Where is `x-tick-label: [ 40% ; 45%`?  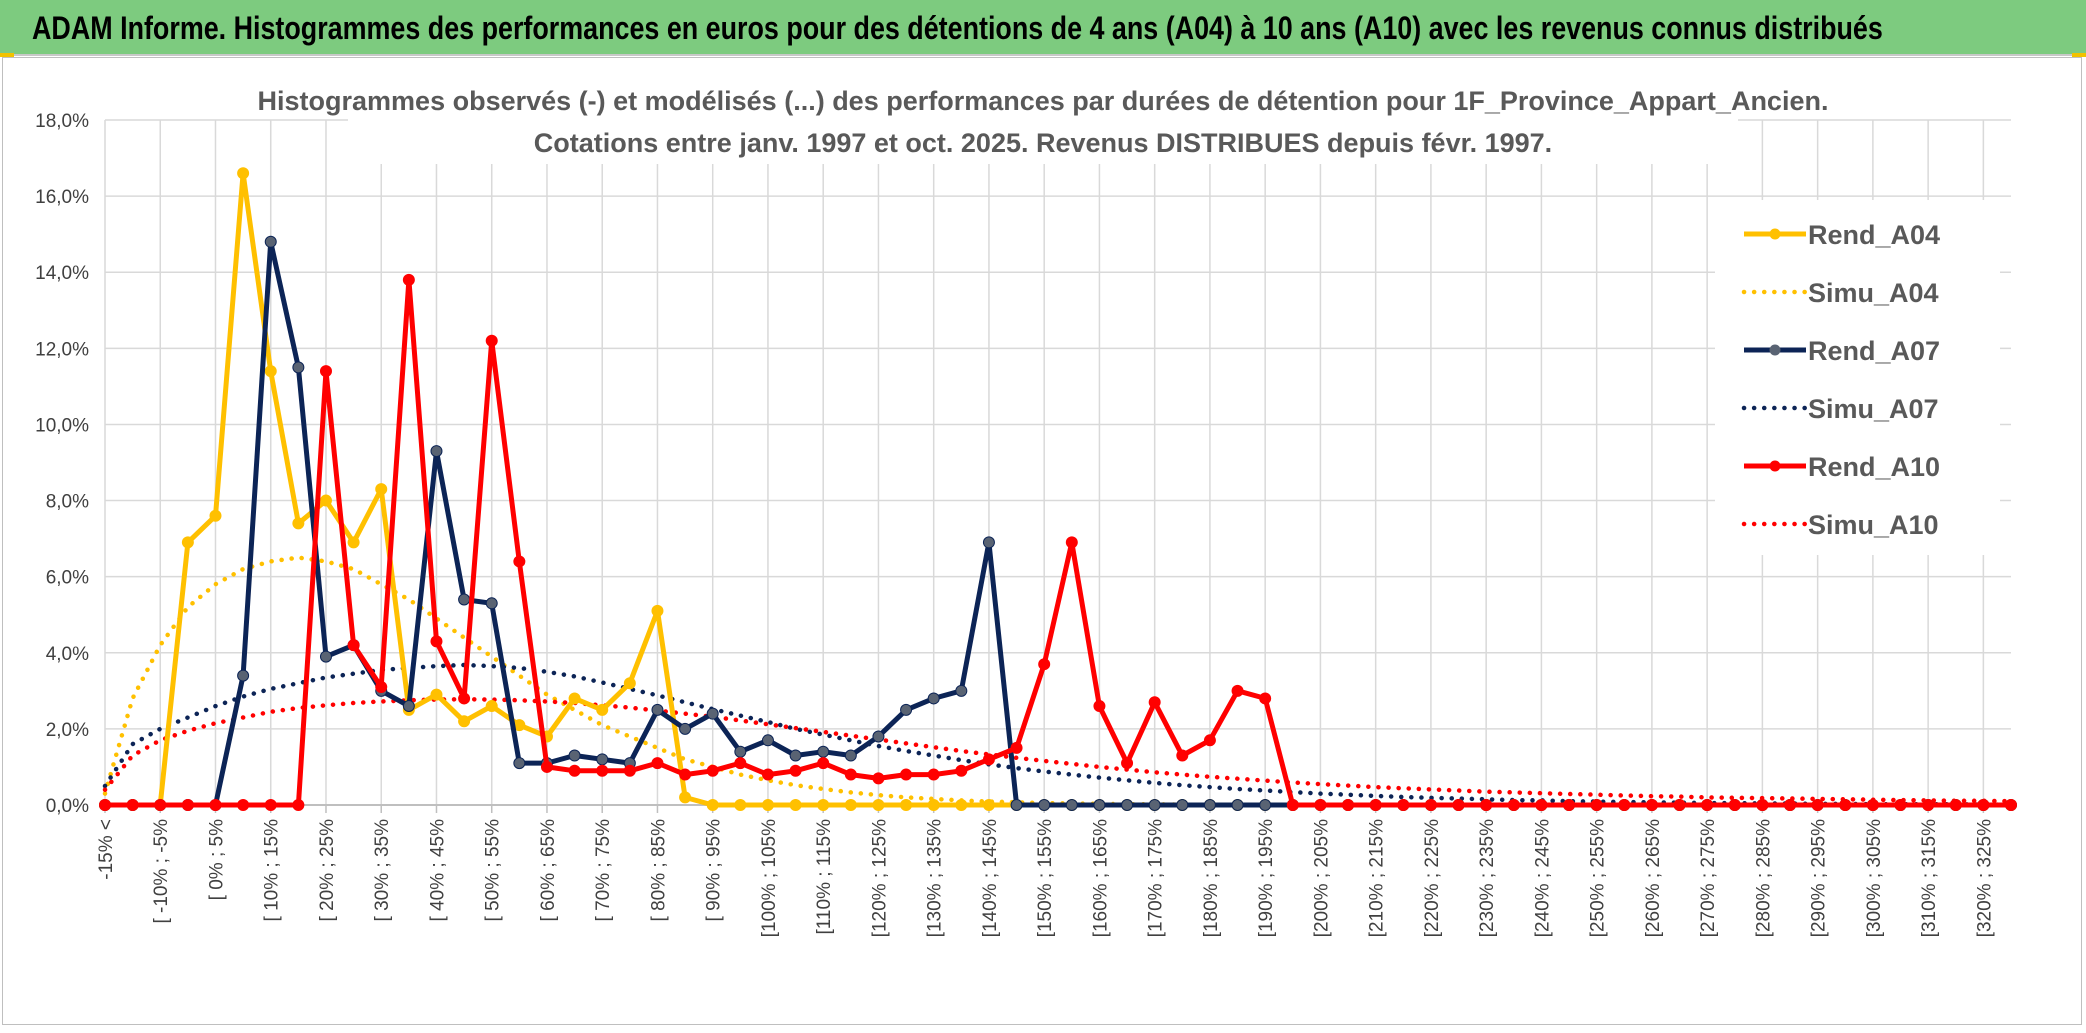
x-tick-label: [ 40% ; 45% is located at coordinates (437, 870).